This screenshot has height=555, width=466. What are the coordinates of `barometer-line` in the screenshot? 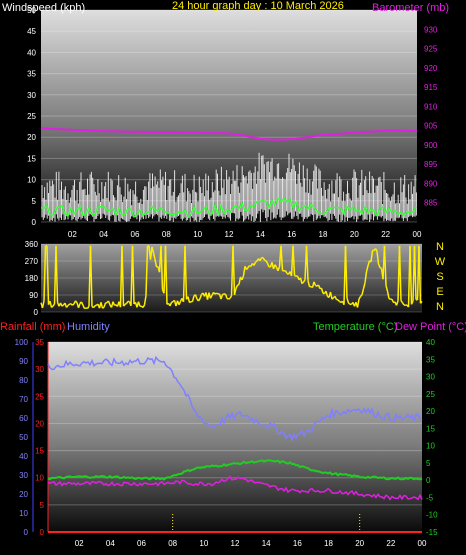 It's located at (228, 134).